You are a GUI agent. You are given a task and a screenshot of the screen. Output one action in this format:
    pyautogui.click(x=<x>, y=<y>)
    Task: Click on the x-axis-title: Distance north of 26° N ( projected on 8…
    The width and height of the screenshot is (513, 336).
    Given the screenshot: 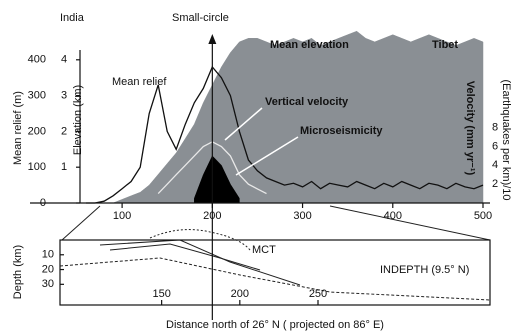 What is the action you would take?
    pyautogui.click(x=275, y=325)
    